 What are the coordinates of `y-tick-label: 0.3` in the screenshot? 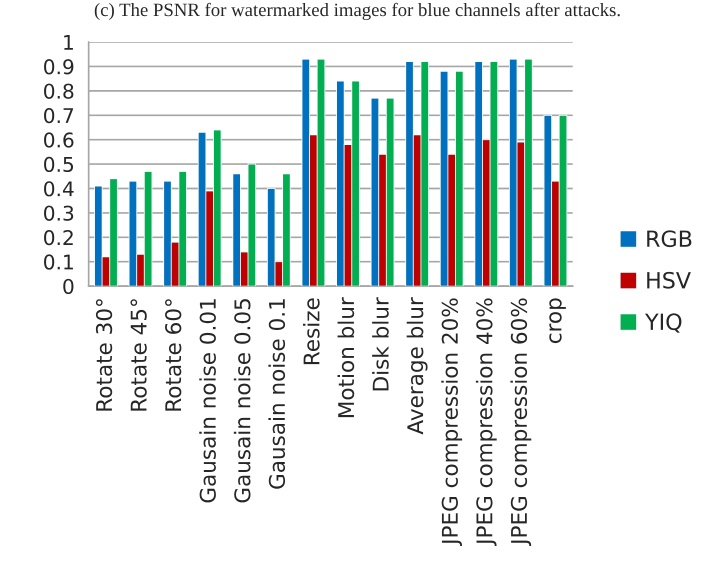 It's located at (59, 213).